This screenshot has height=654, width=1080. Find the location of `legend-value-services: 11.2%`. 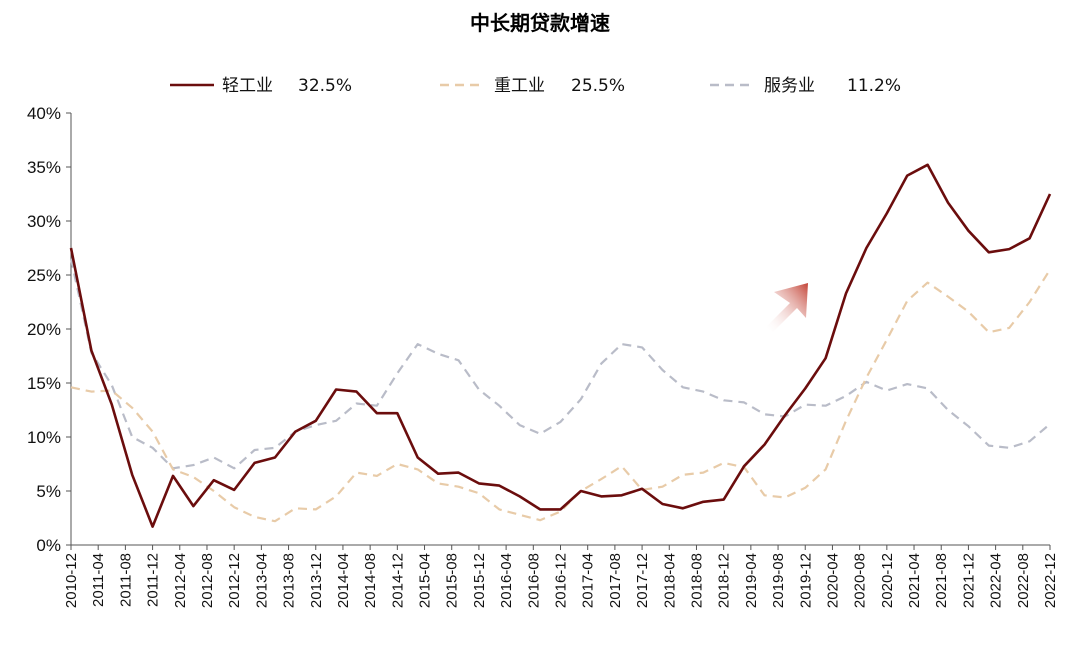

legend-value-services: 11.2% is located at coordinates (874, 86).